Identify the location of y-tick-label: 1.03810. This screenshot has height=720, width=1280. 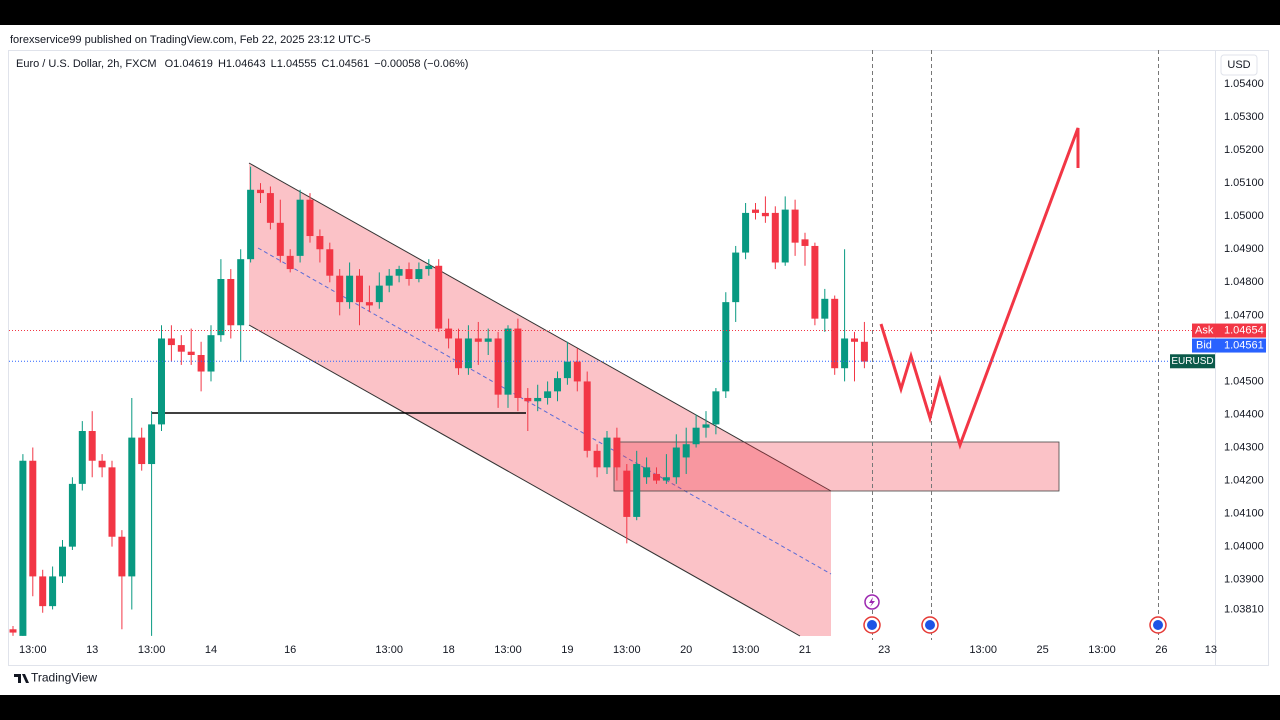
(1244, 609).